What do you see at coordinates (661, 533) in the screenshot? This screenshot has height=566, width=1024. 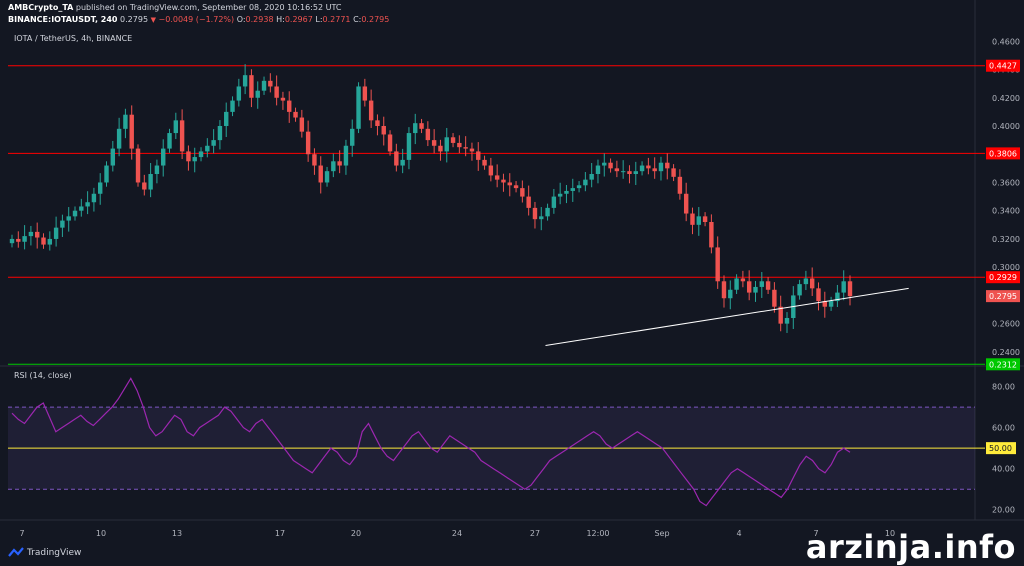 I see `time-tick-label: Sep` at bounding box center [661, 533].